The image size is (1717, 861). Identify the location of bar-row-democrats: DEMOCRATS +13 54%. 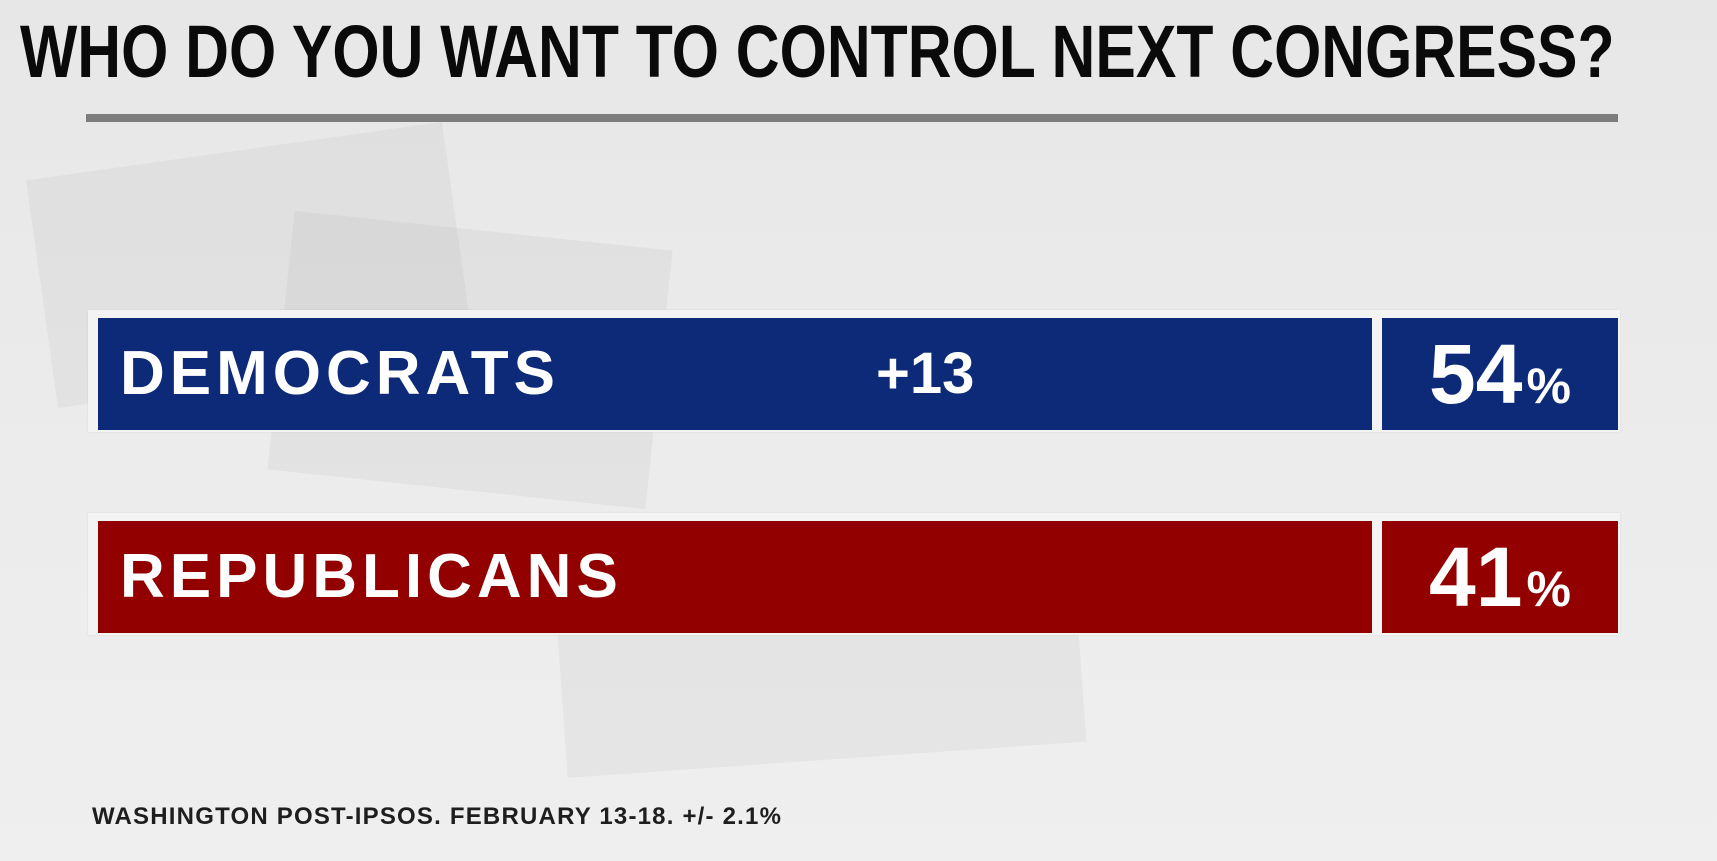
(854, 371).